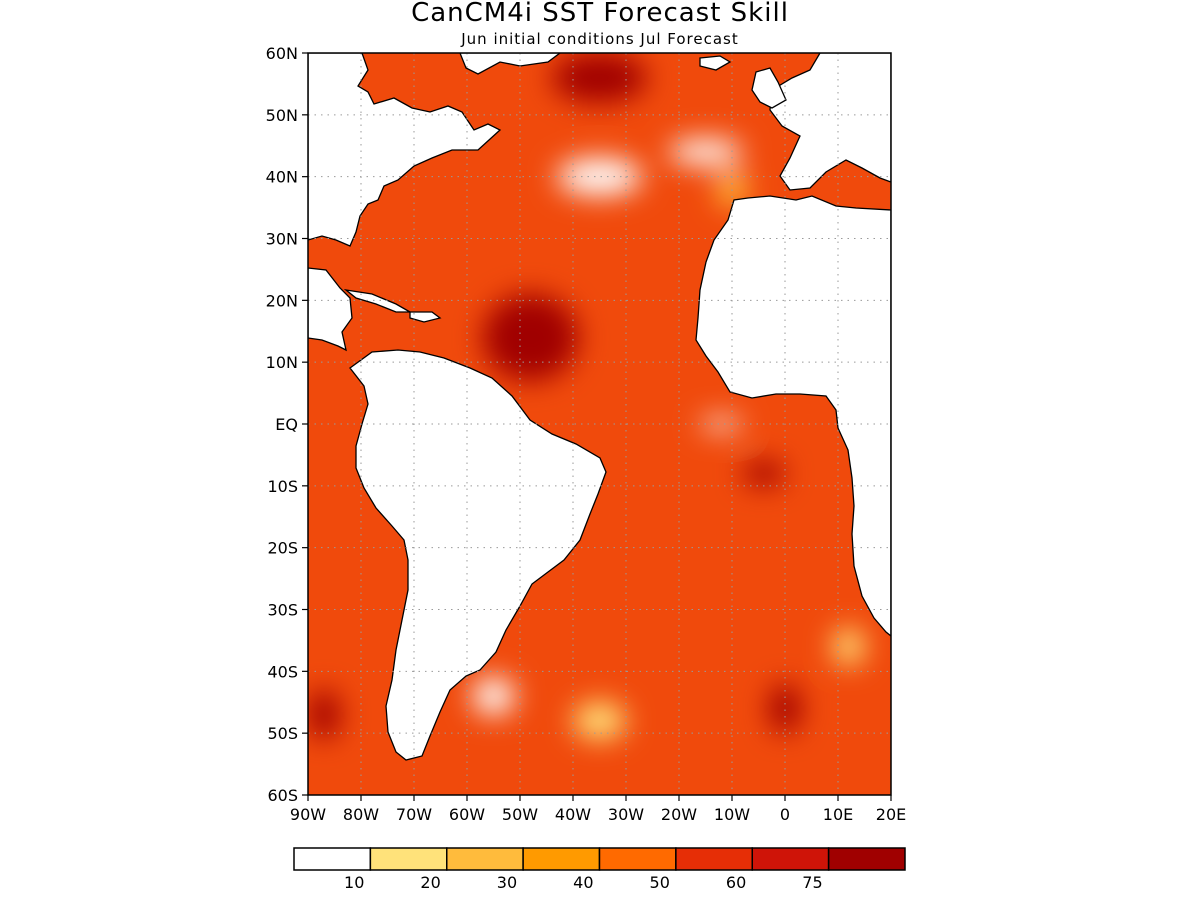  Describe the element at coordinates (812, 882) in the screenshot. I see `colorbar-label: 75` at that location.